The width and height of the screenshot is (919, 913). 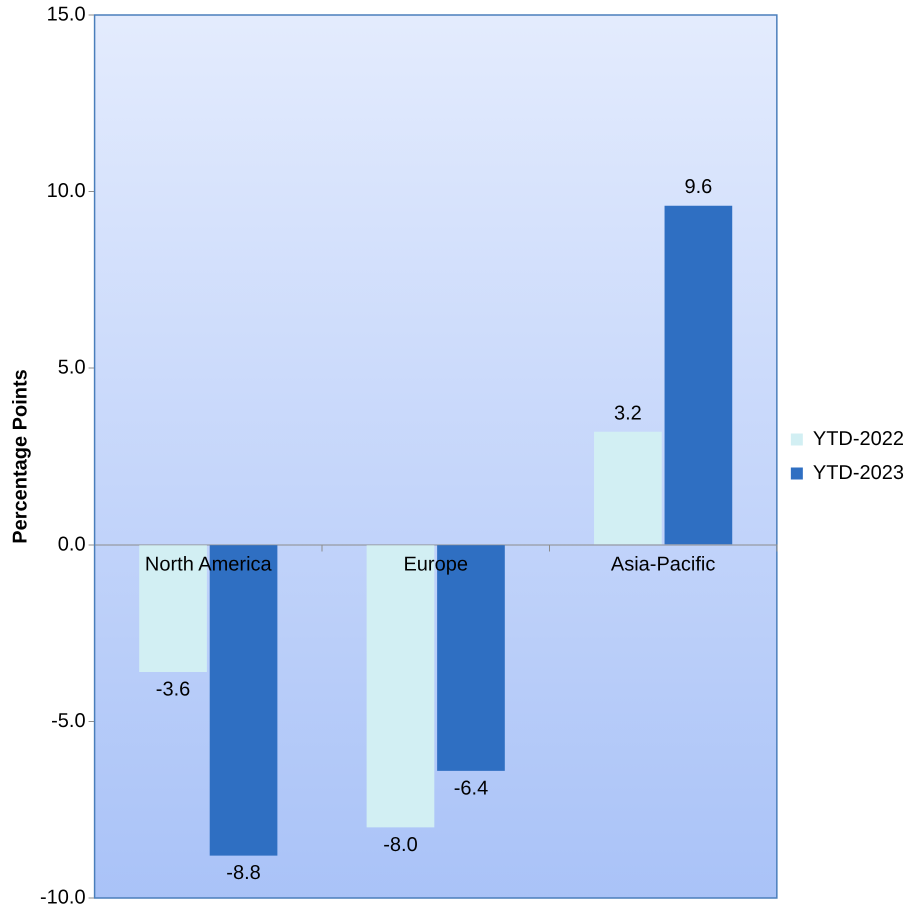 I want to click on y-axis-title: Percentage Points, so click(x=21, y=456).